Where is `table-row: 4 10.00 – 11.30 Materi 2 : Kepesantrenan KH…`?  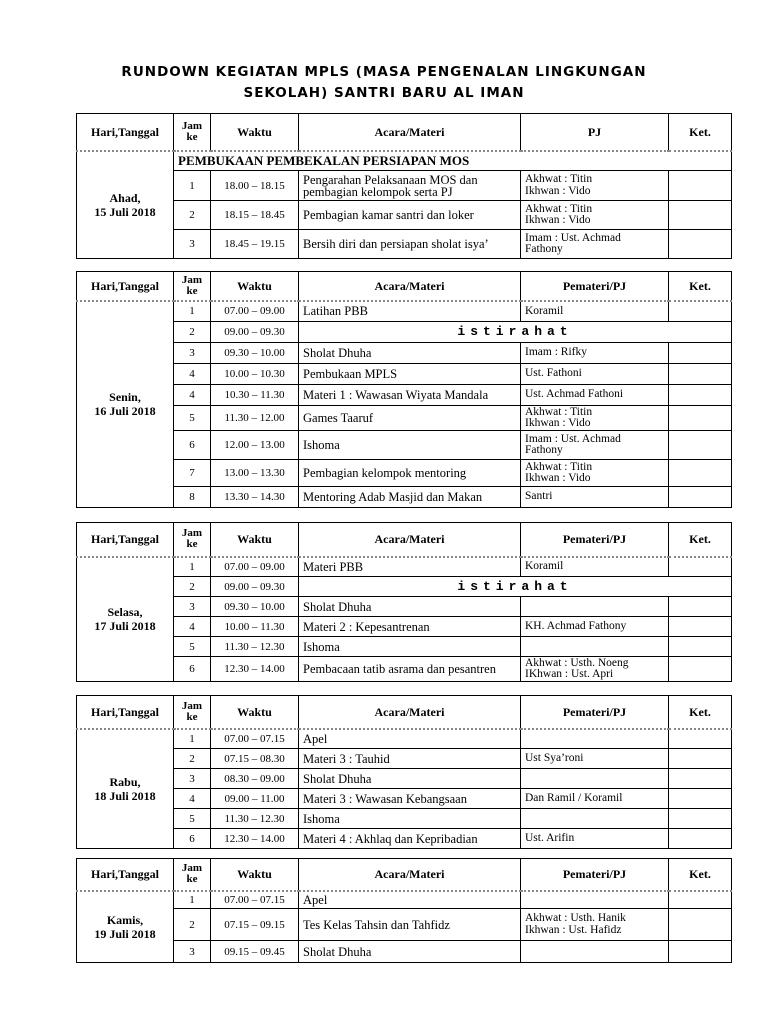 table-row: 4 10.00 – 11.30 Materi 2 : Kepesantrenan KH… is located at coordinates (404, 626).